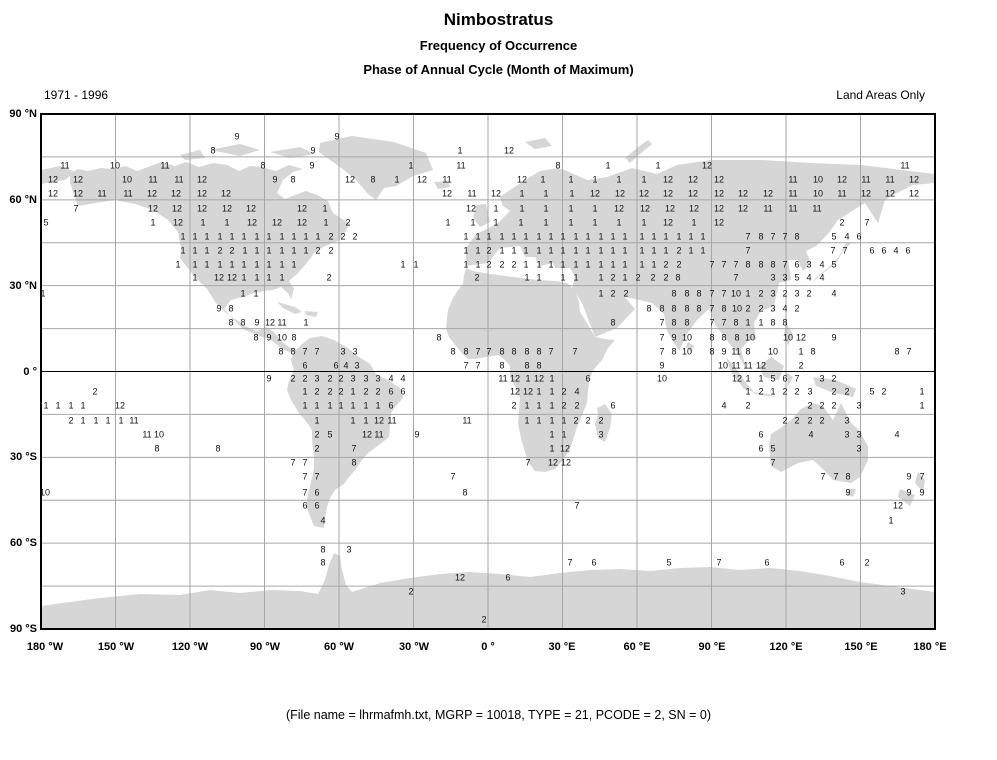 This screenshot has height=760, width=997. I want to click on grid-month-value: 3, so click(847, 420).